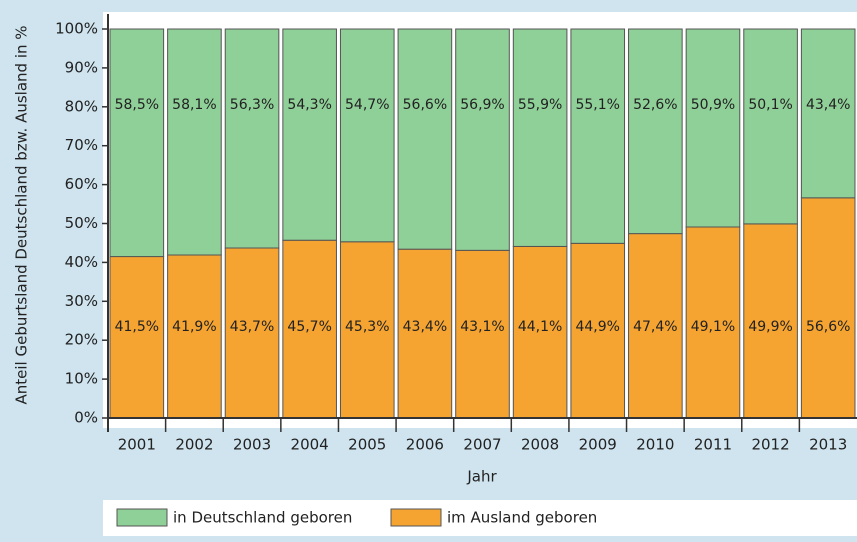 The image size is (857, 542). Describe the element at coordinates (137, 445) in the screenshot. I see `x-tick-label: 2001` at that location.